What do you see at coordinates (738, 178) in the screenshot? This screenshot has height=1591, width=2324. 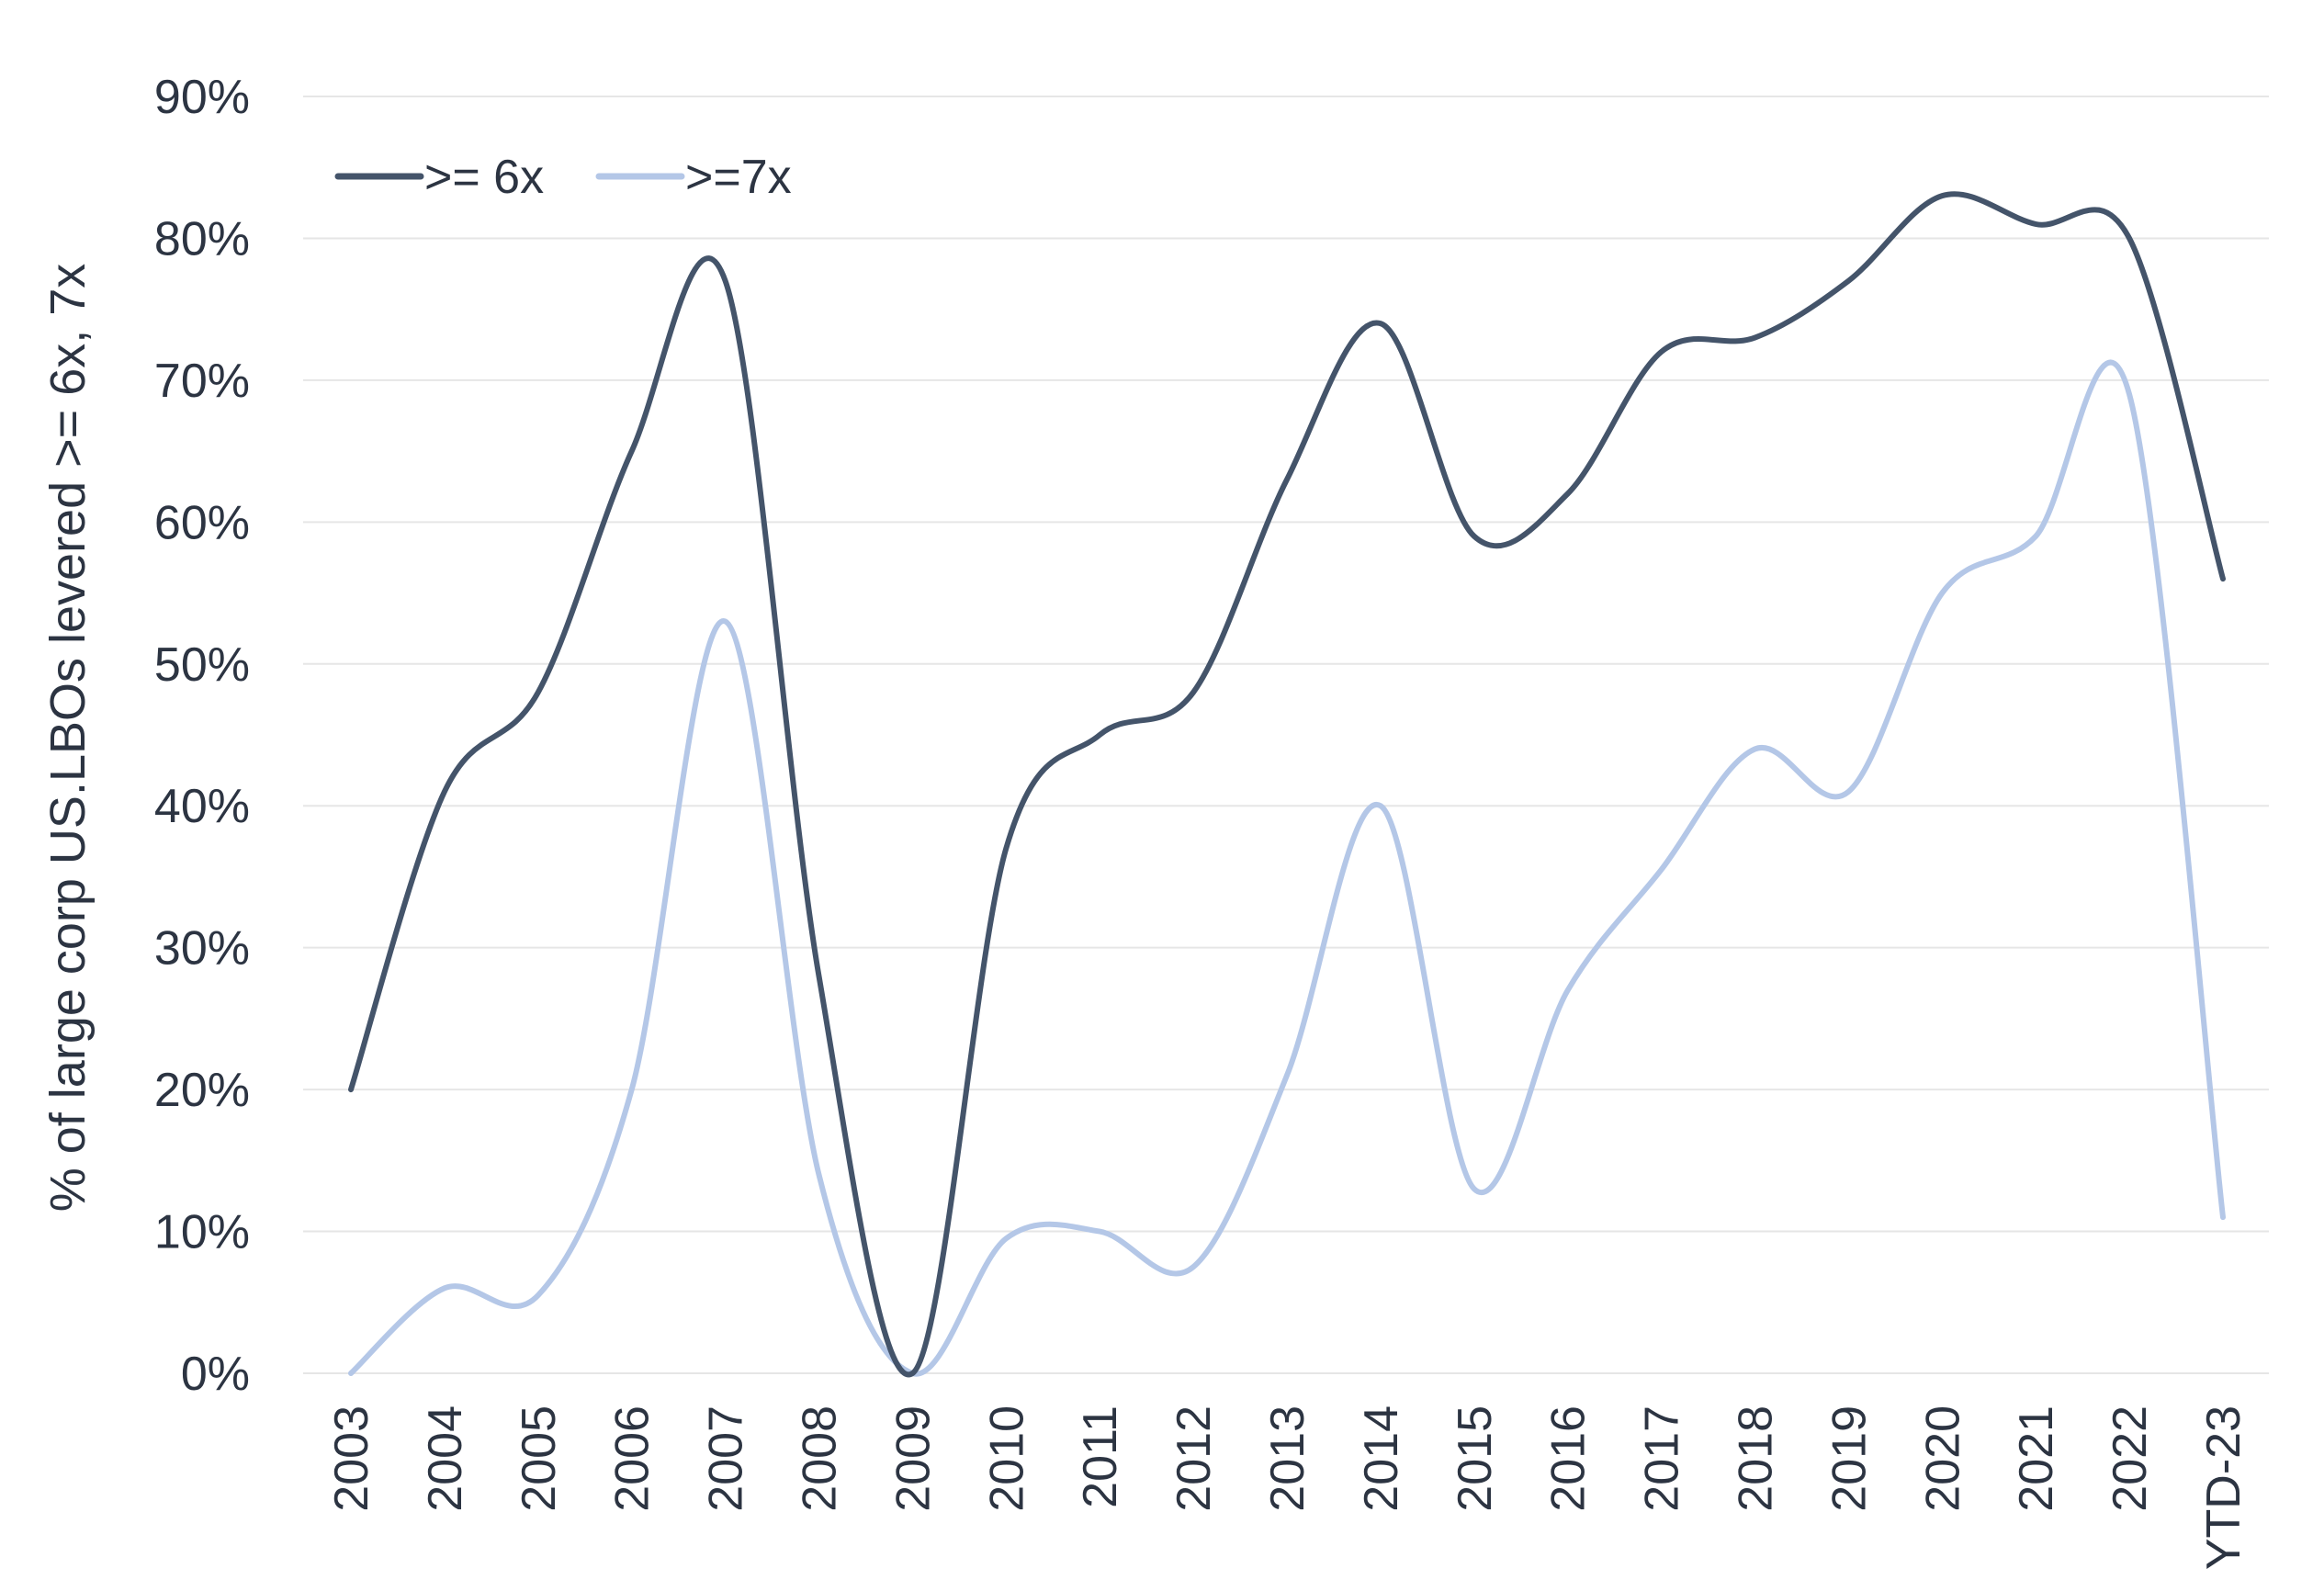 I see `legend-label-1: >=7x` at bounding box center [738, 178].